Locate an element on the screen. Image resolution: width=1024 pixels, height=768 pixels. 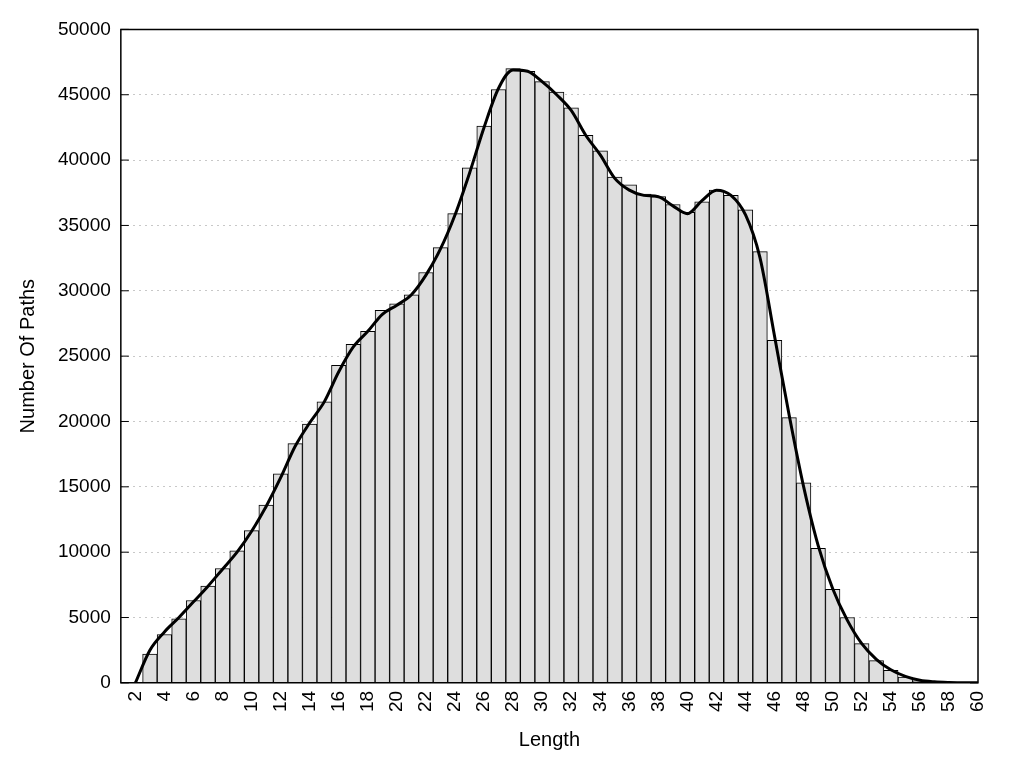
x-tick-label: 36 is located at coordinates (628, 701).